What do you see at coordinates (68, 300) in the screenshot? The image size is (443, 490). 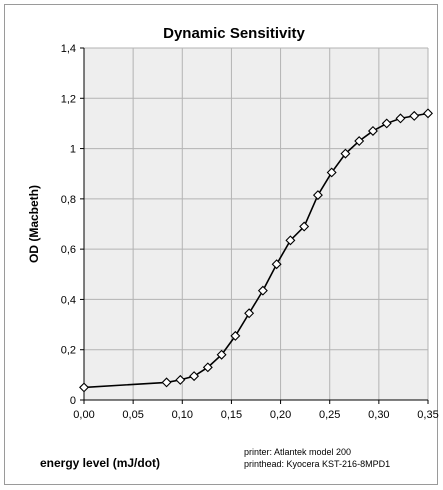 I see `y-tick-label: 0,4` at bounding box center [68, 300].